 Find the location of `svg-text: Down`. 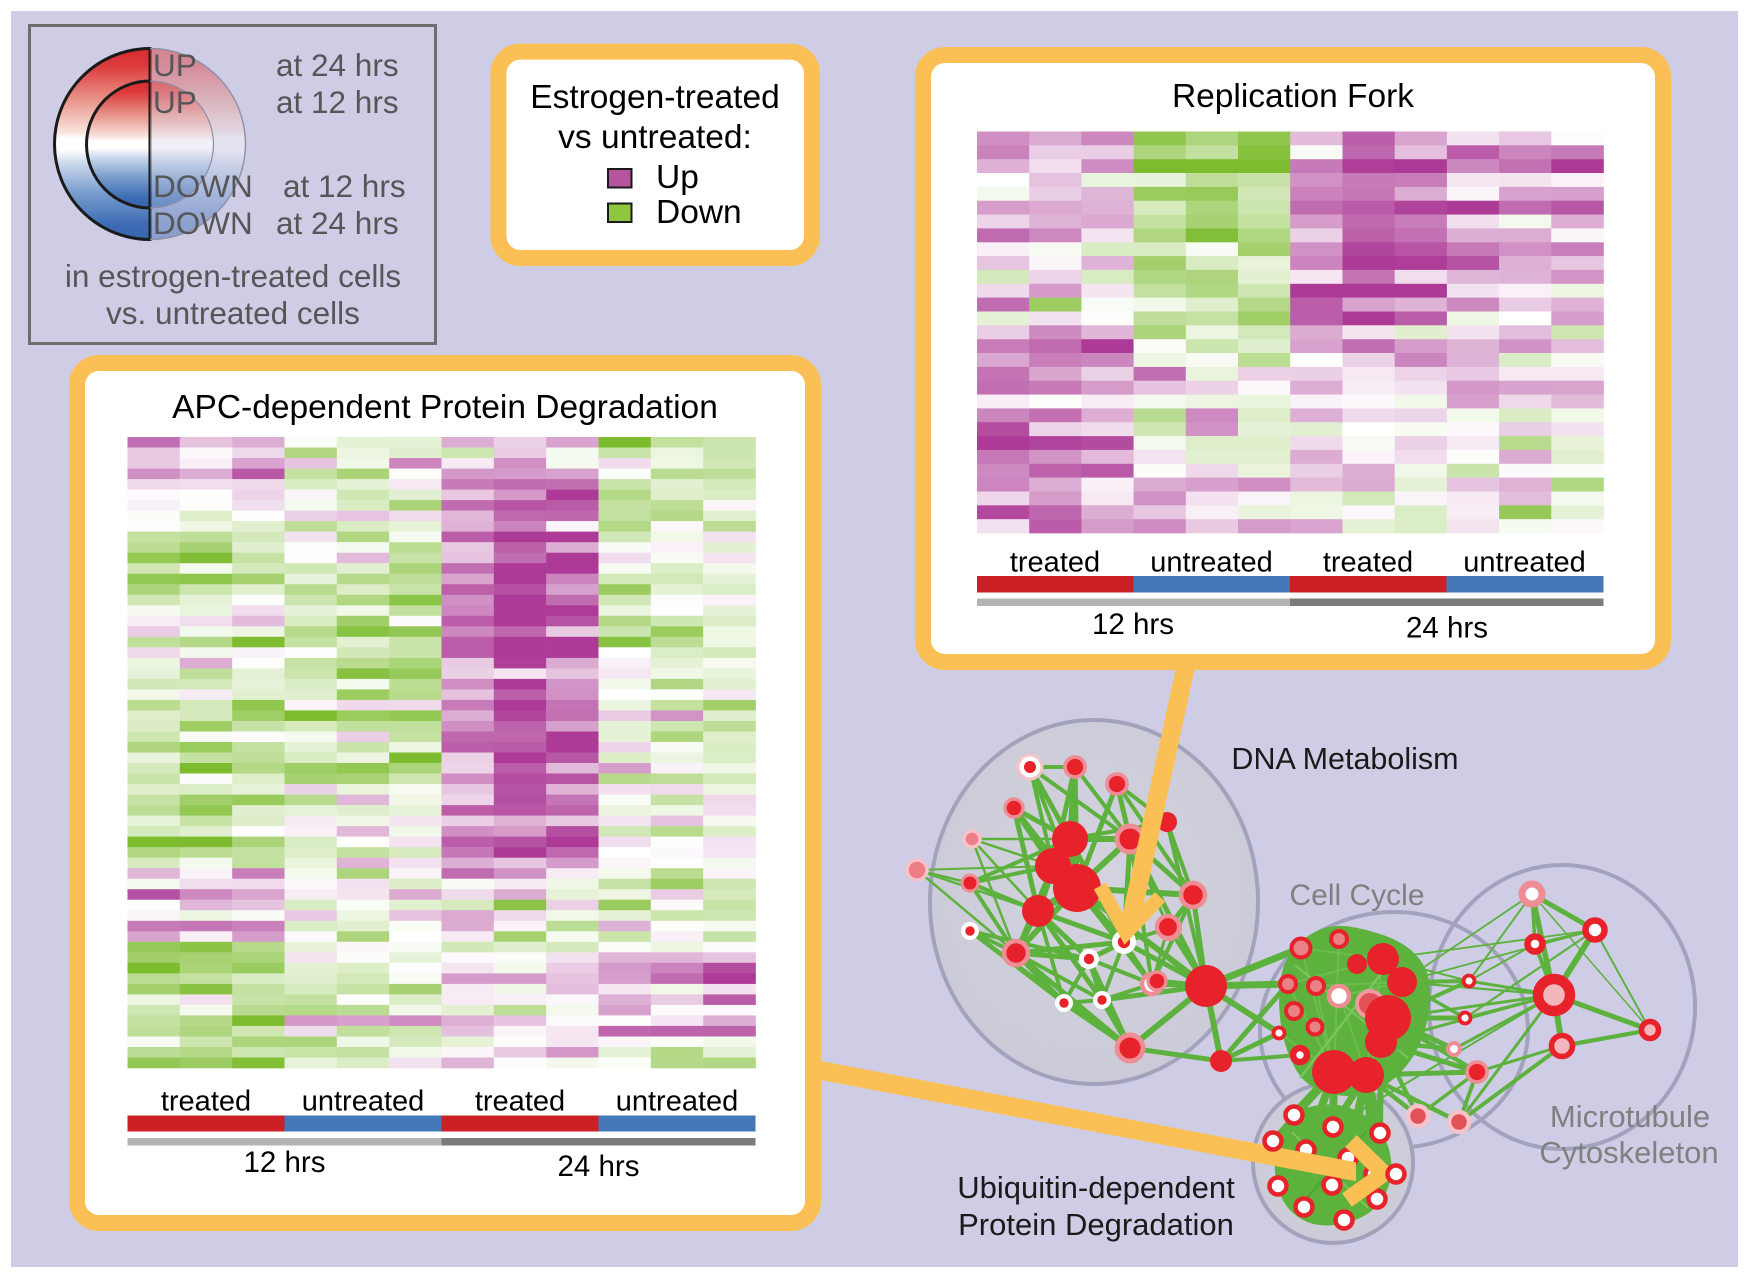

svg-text: Down is located at coordinates (699, 212).